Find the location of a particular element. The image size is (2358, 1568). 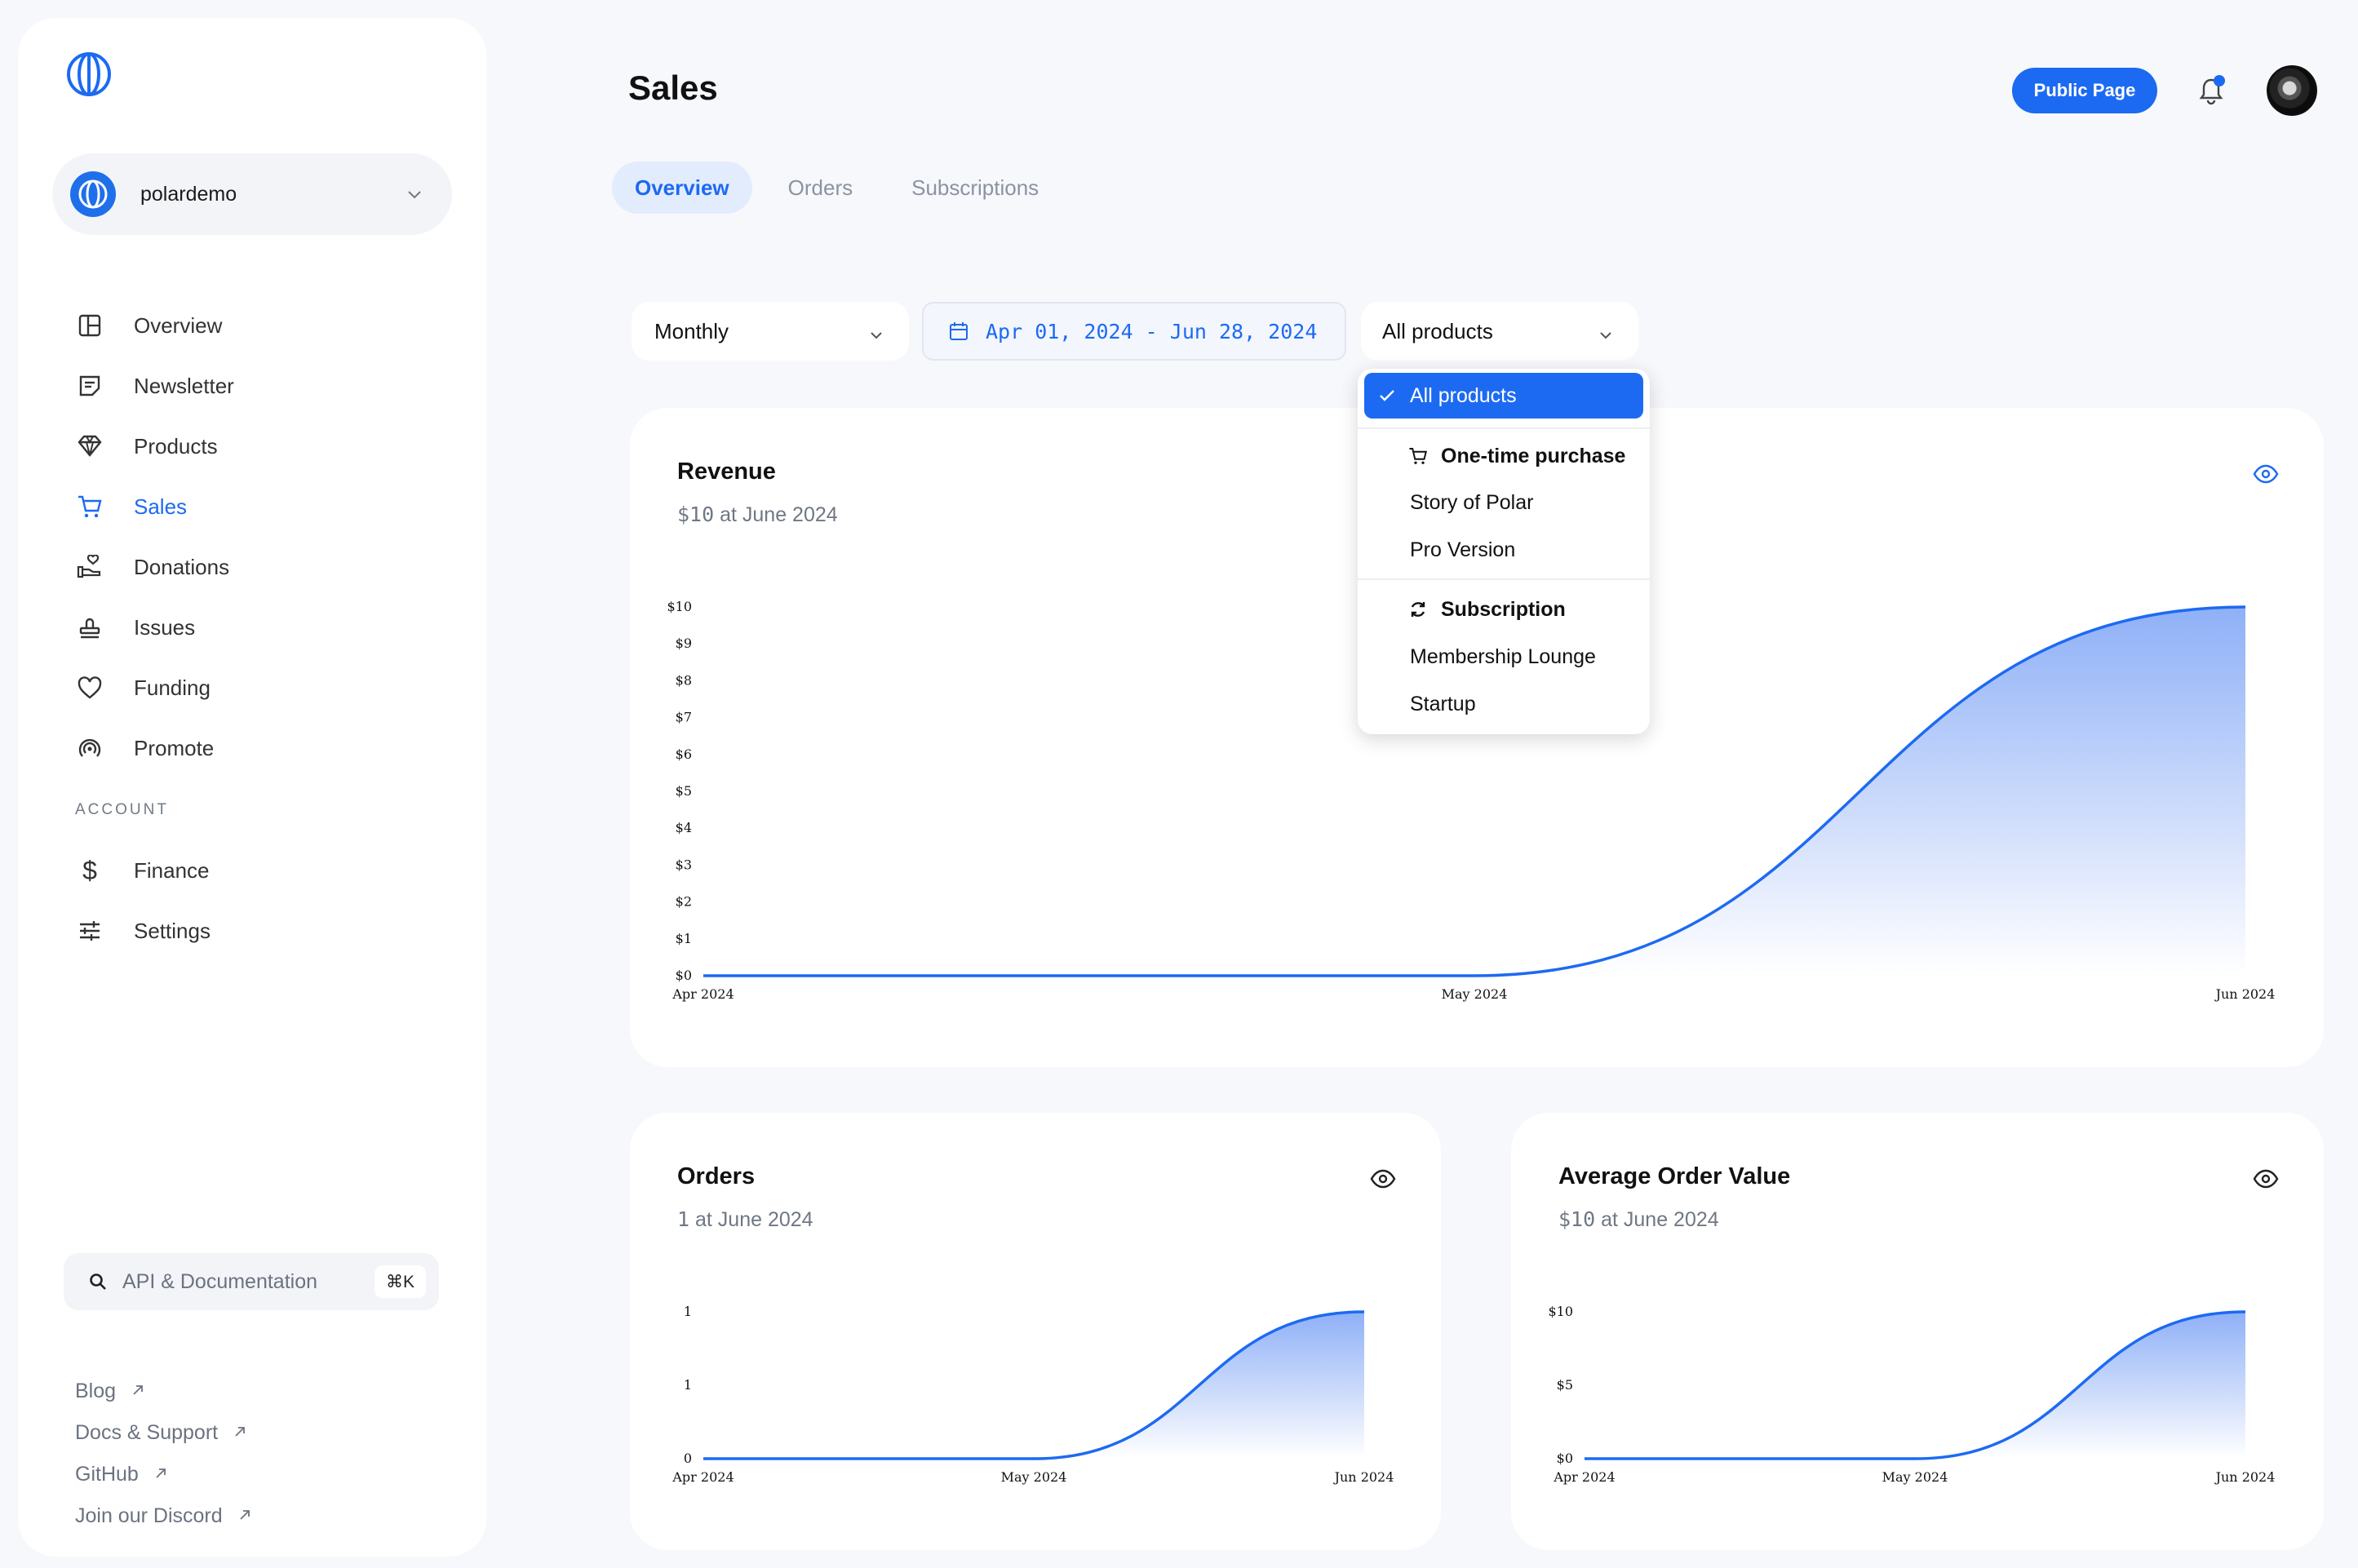

menu-item-story-of-polar: Story of Polar is located at coordinates (1504, 503).